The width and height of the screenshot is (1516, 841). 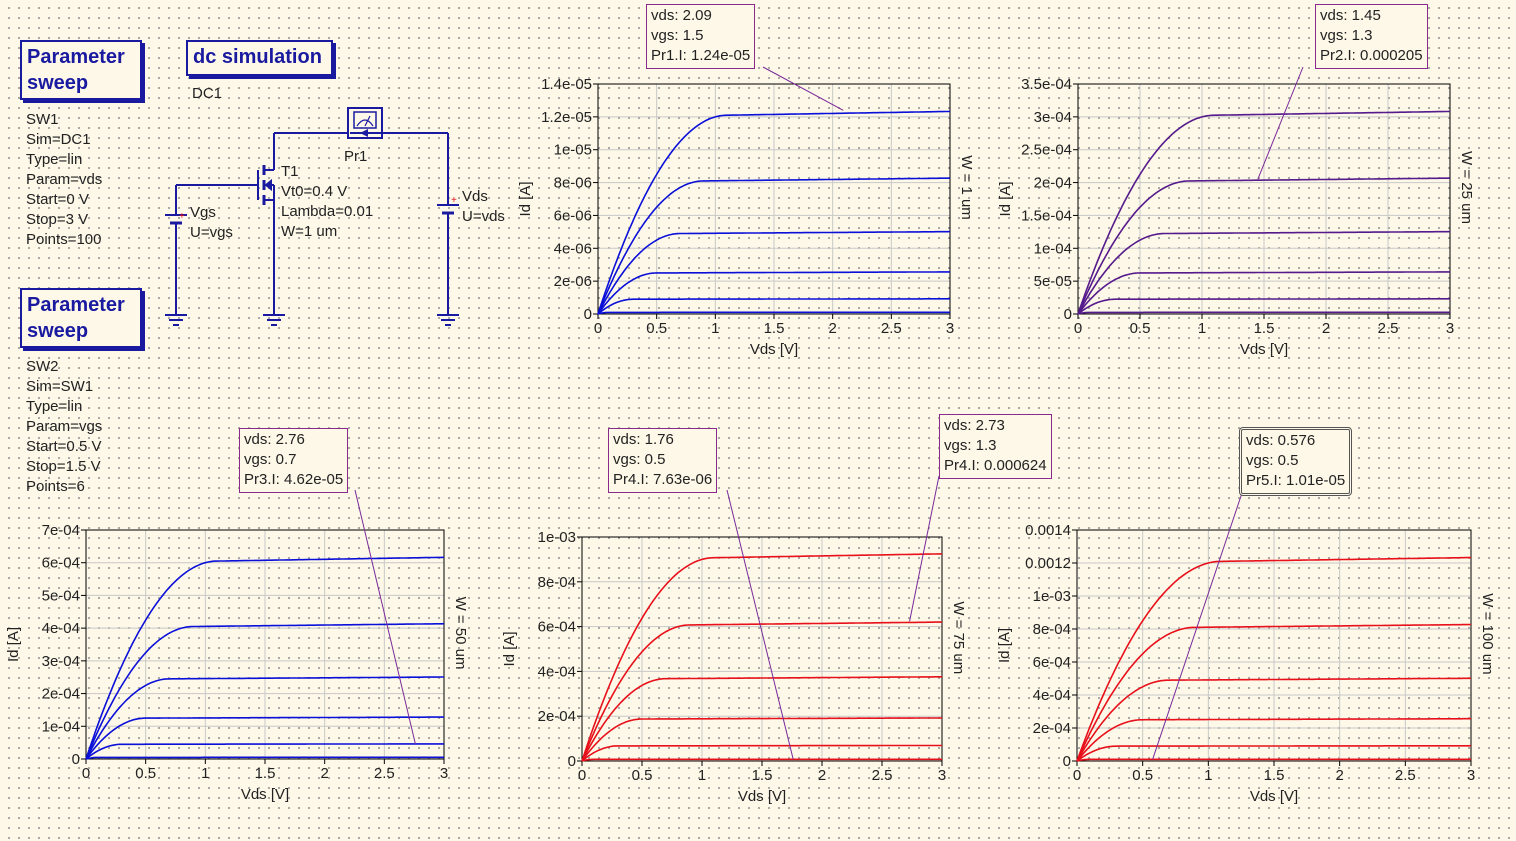 I want to click on vds-source-symbol, so click(x=448, y=224).